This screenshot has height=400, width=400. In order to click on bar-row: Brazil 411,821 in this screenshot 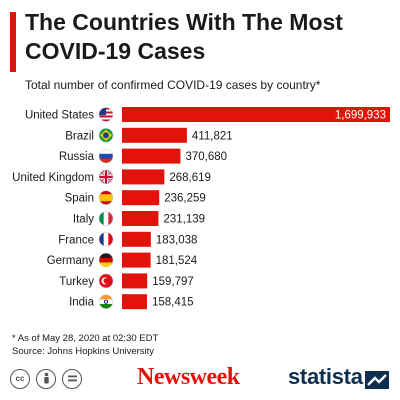, I will do `click(149, 135)`.